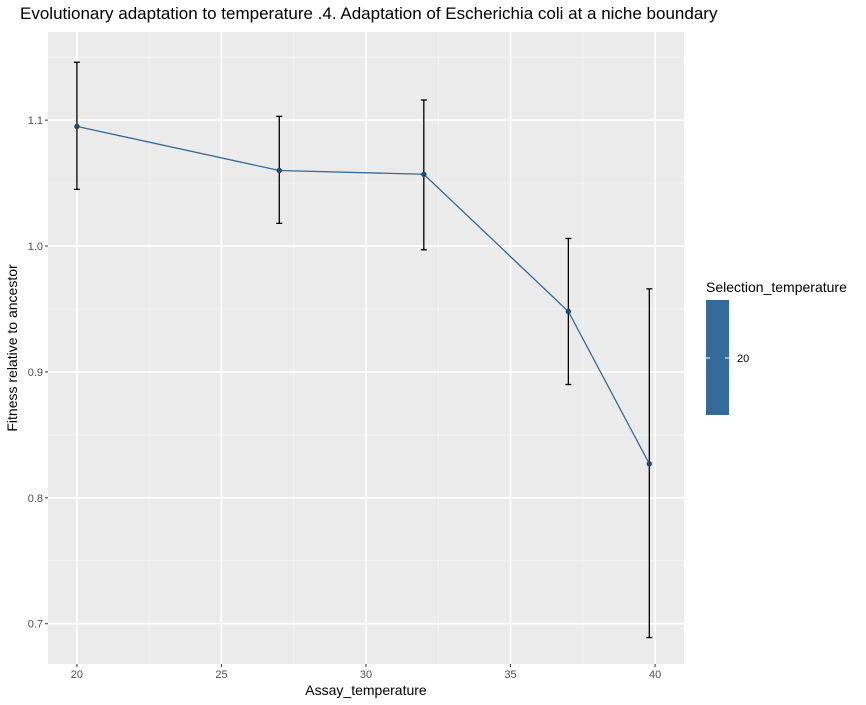 The width and height of the screenshot is (866, 705). Describe the element at coordinates (12, 348) in the screenshot. I see `y-axis-title: Fitness relative to ancestor` at that location.